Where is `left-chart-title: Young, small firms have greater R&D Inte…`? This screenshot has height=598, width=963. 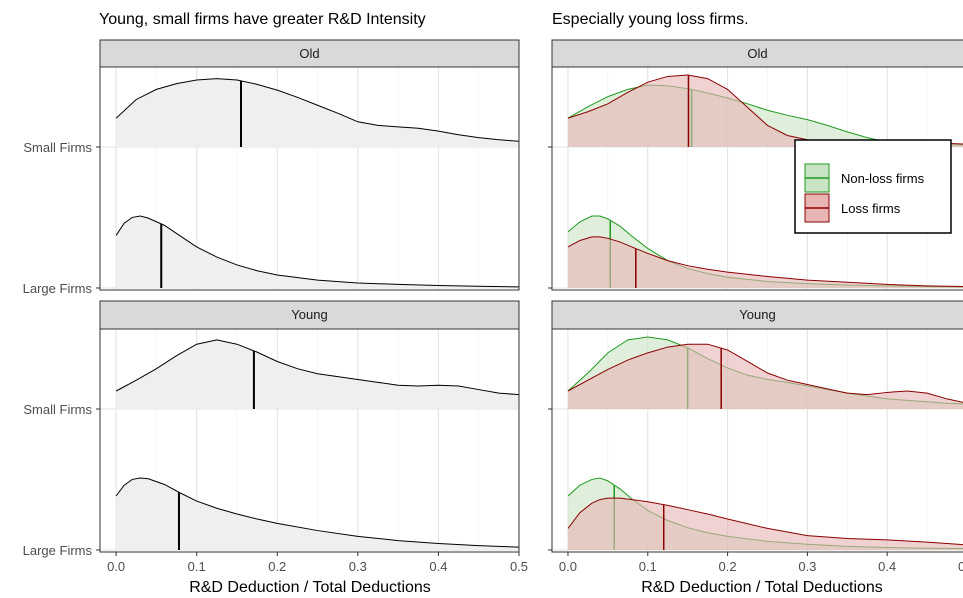 left-chart-title: Young, small firms have greater R&D Inte… is located at coordinates (262, 19).